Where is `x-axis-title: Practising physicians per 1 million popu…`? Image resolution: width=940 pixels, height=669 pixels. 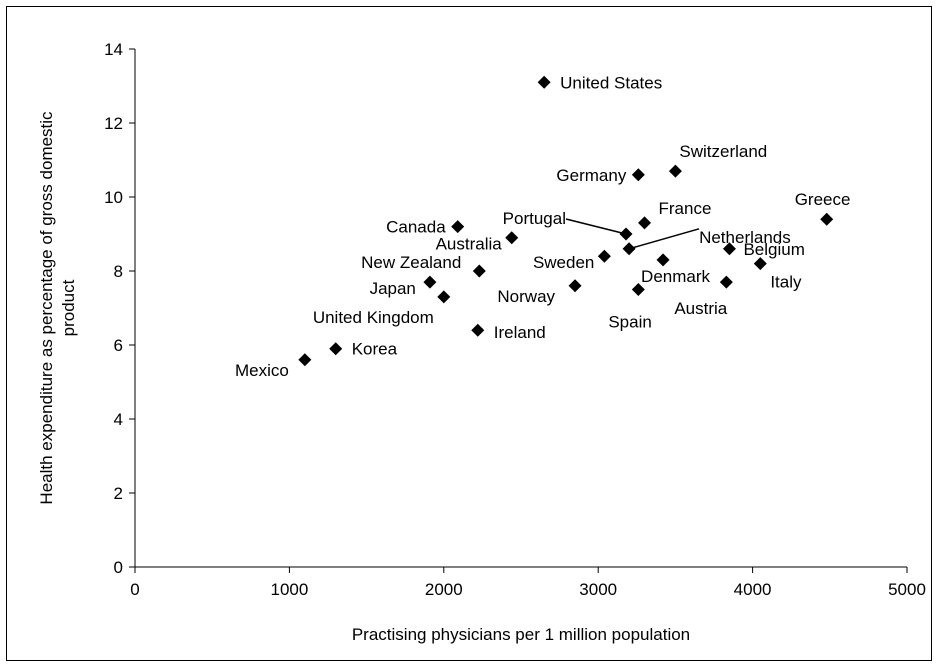 x-axis-title: Practising physicians per 1 million popu… is located at coordinates (521, 634).